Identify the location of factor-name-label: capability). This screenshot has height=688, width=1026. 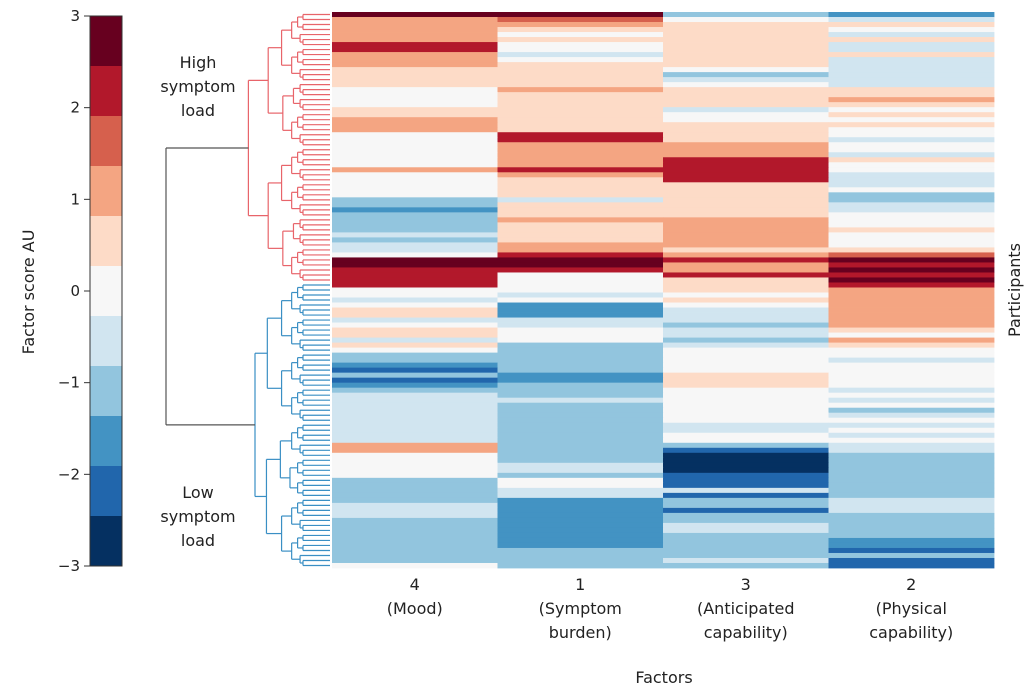
(746, 632).